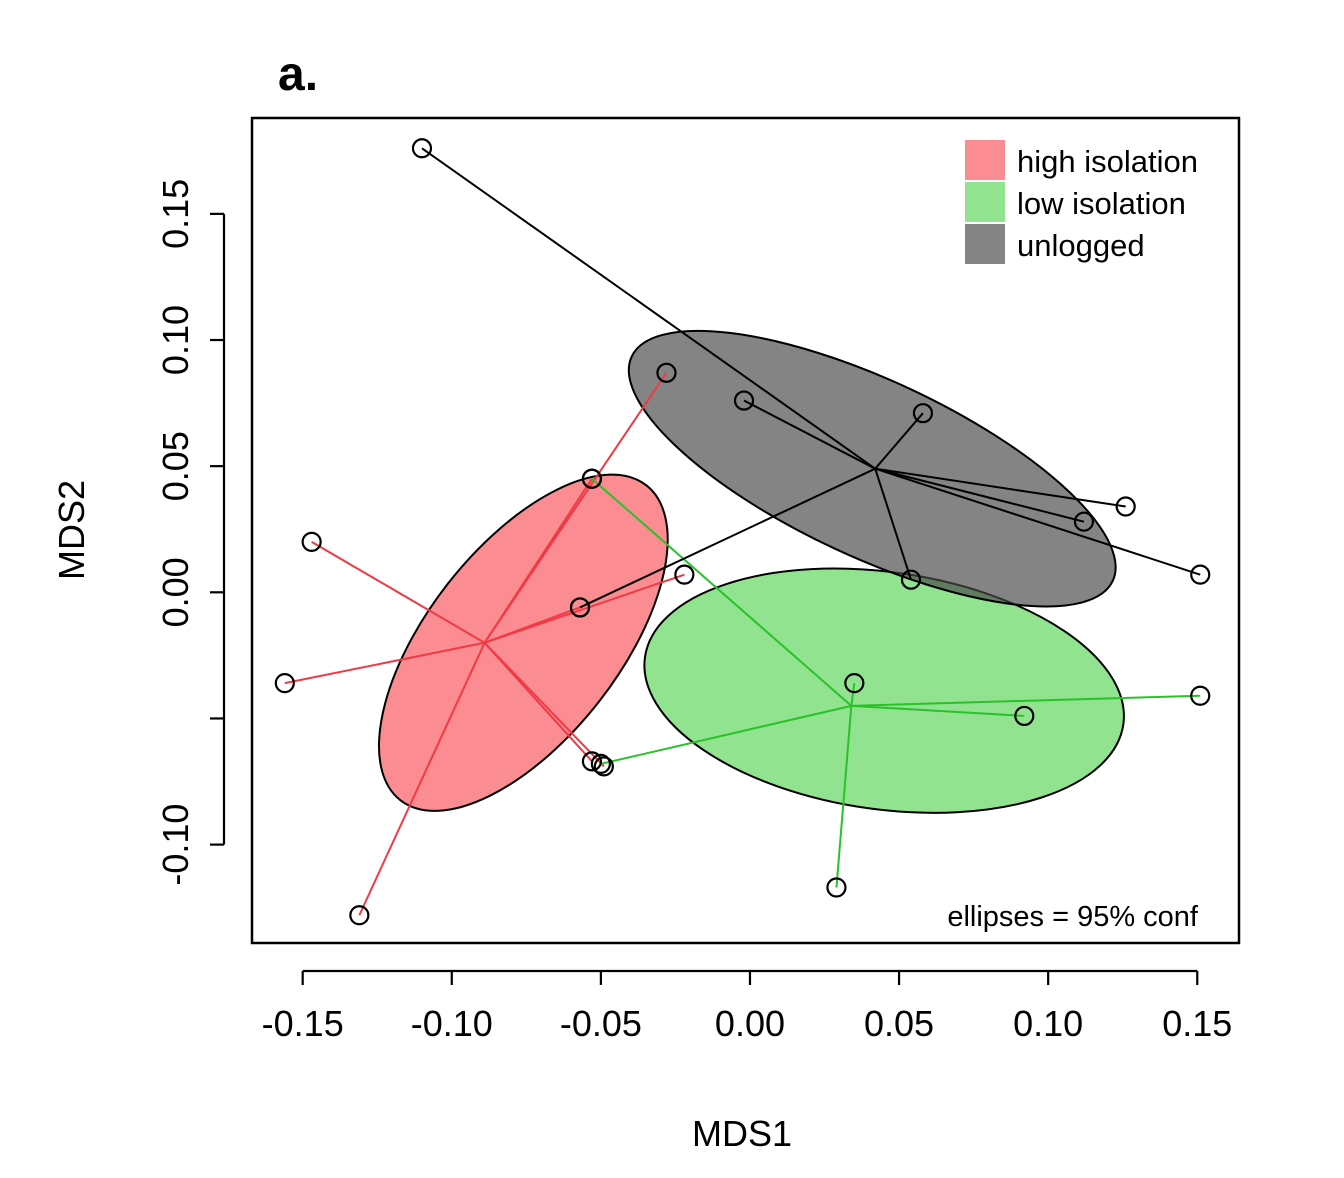  What do you see at coordinates (750, 1023) in the screenshot?
I see `x-tick-label-3: 0.00` at bounding box center [750, 1023].